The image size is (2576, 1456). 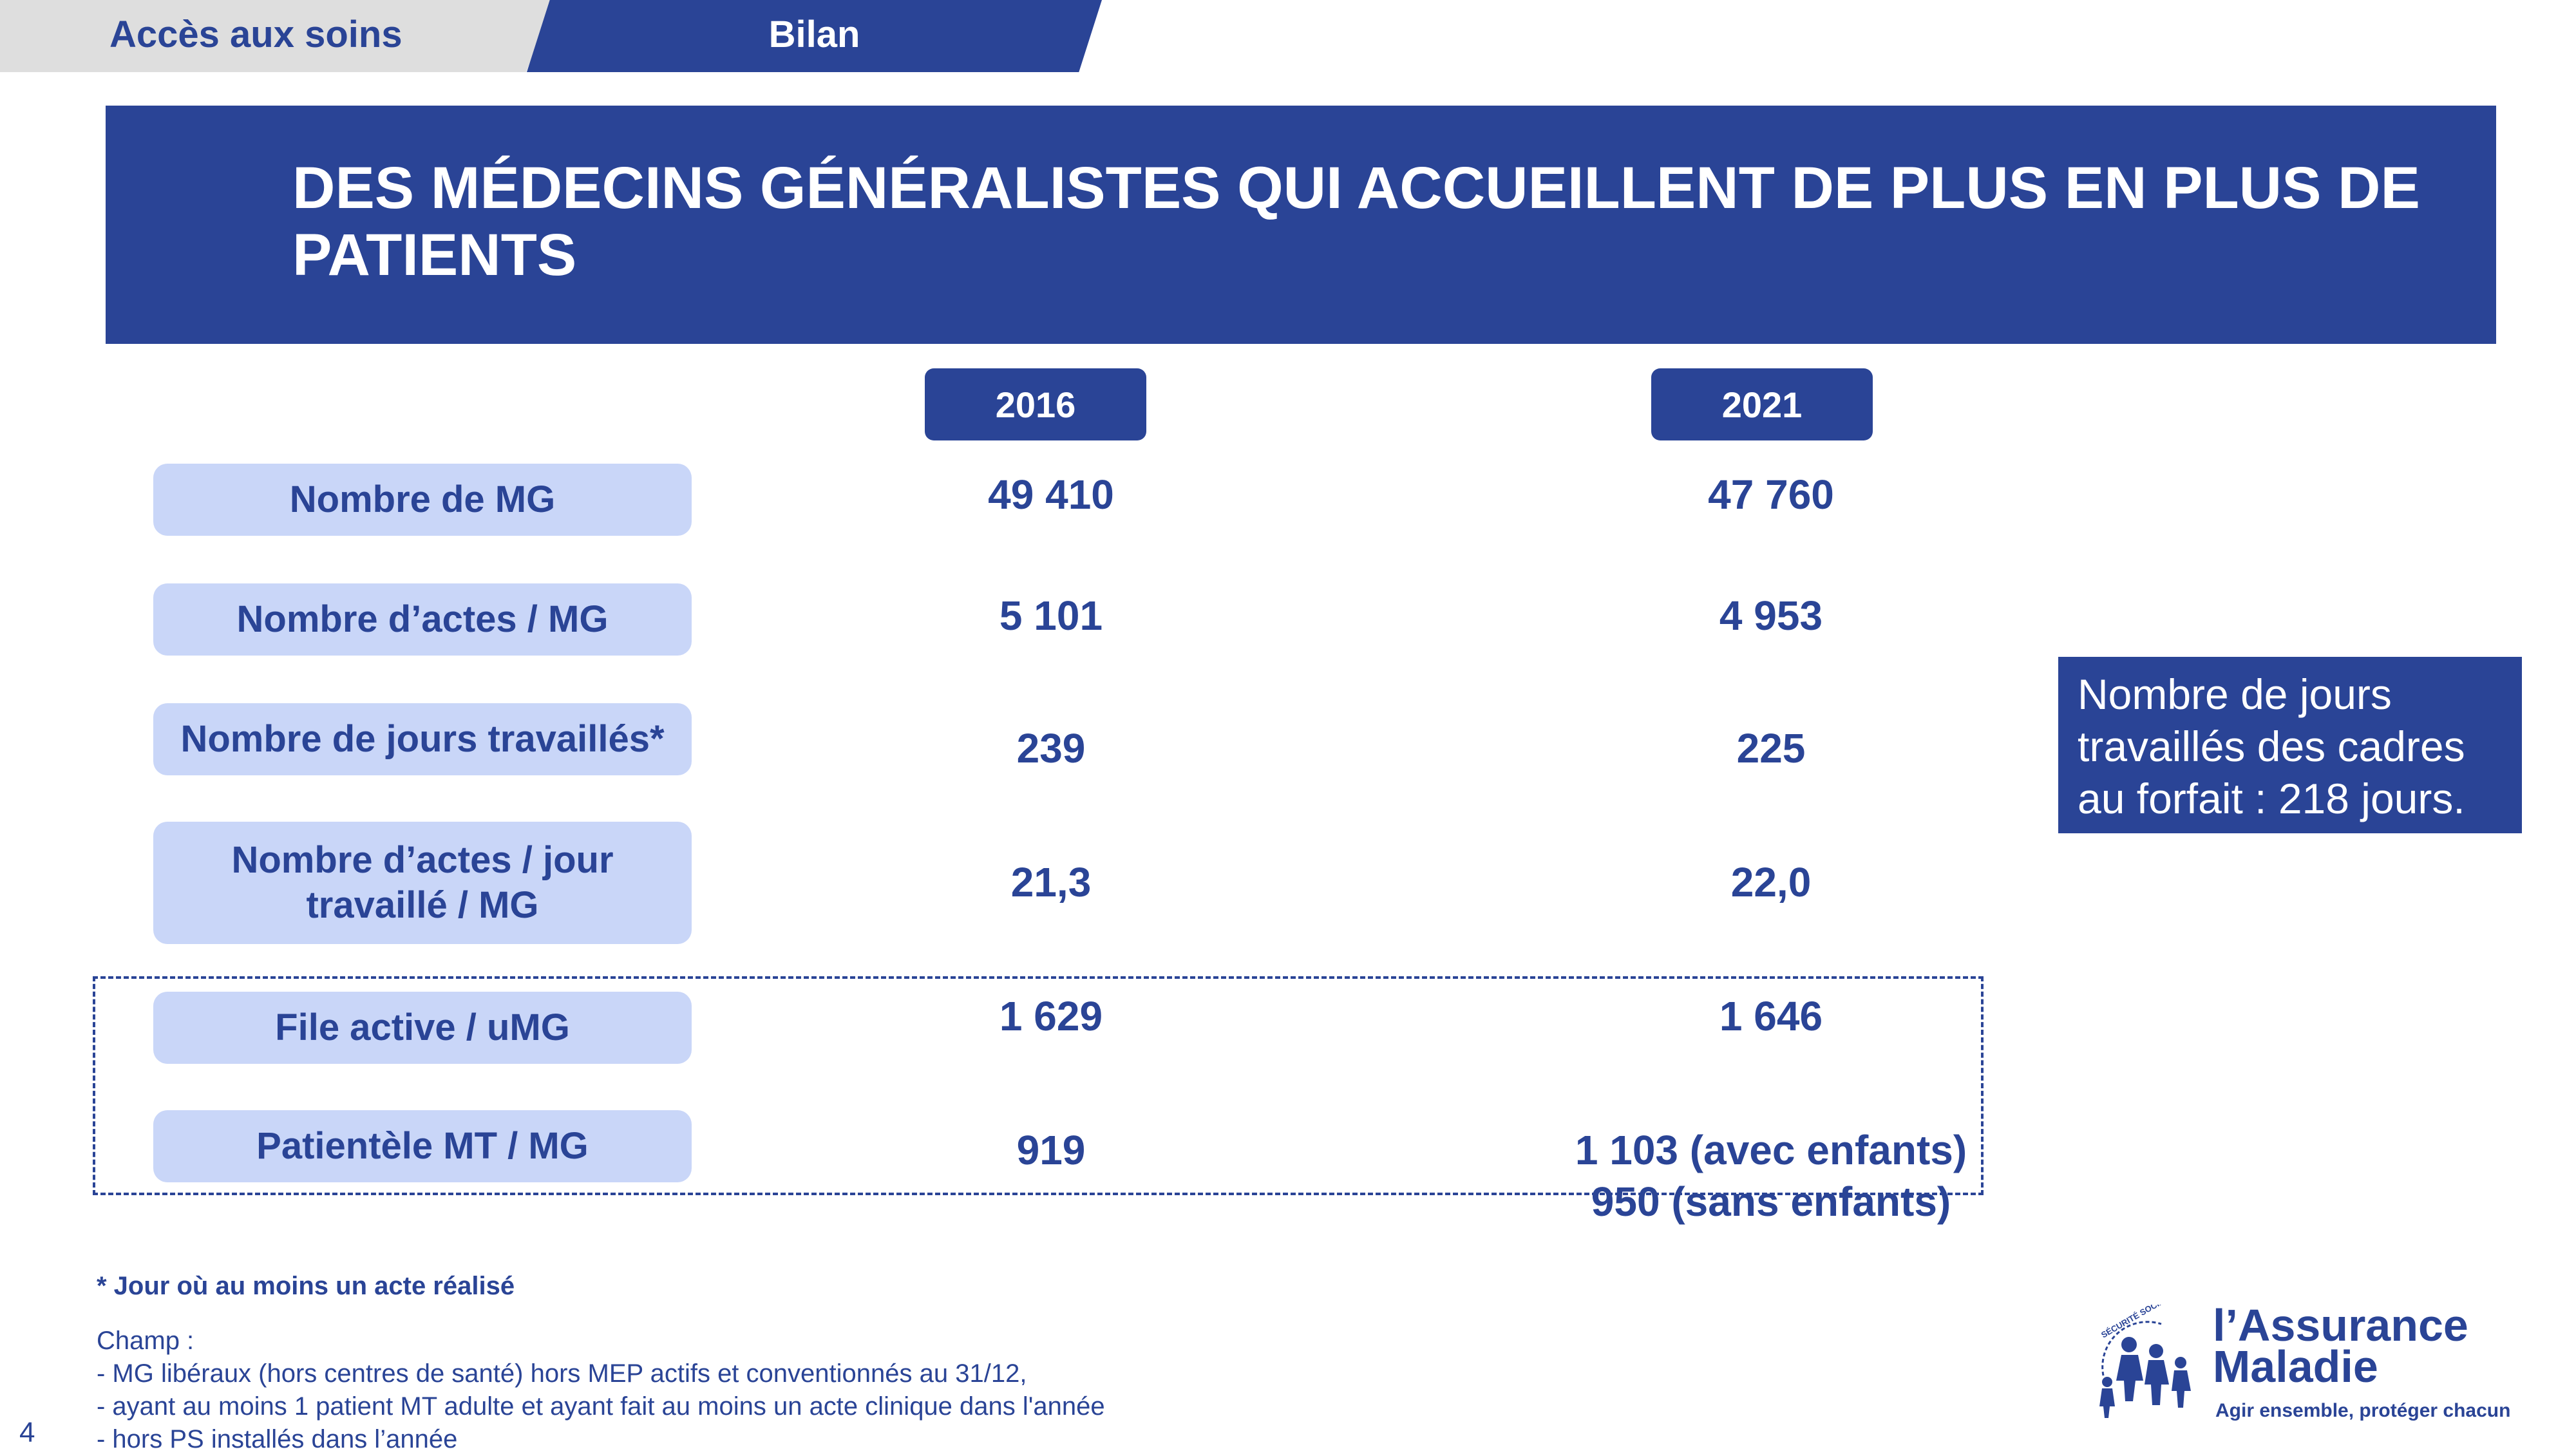 I want to click on side-note-line: au forfait : 218 jours., so click(x=2271, y=798).